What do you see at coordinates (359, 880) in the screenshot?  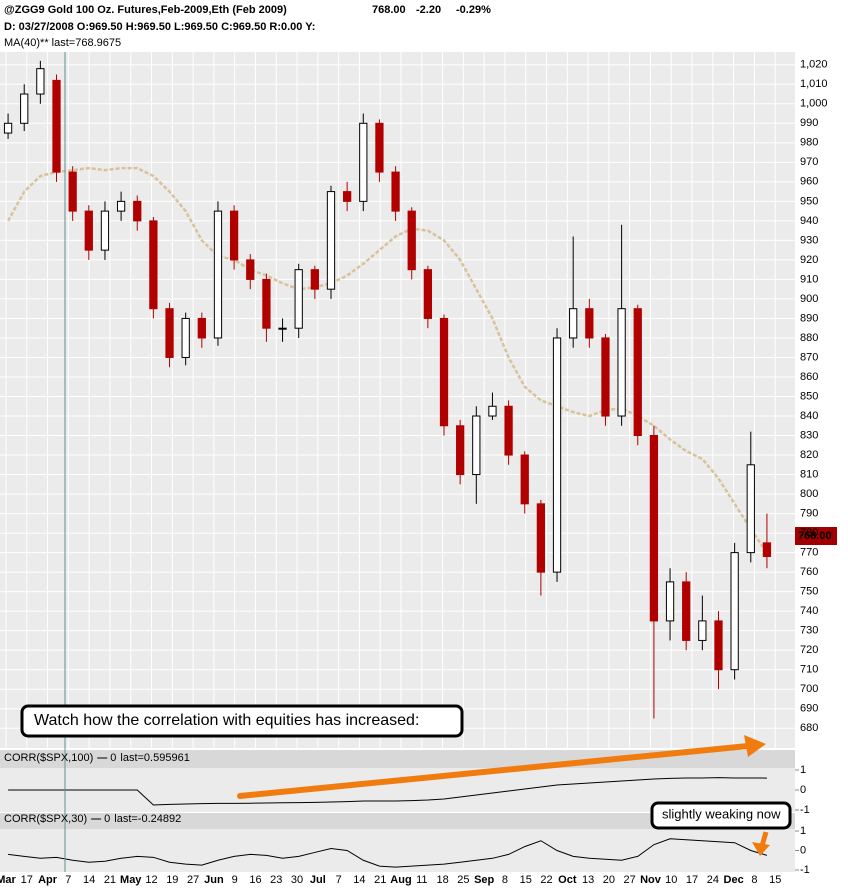 I see `x-tick-label: 14` at bounding box center [359, 880].